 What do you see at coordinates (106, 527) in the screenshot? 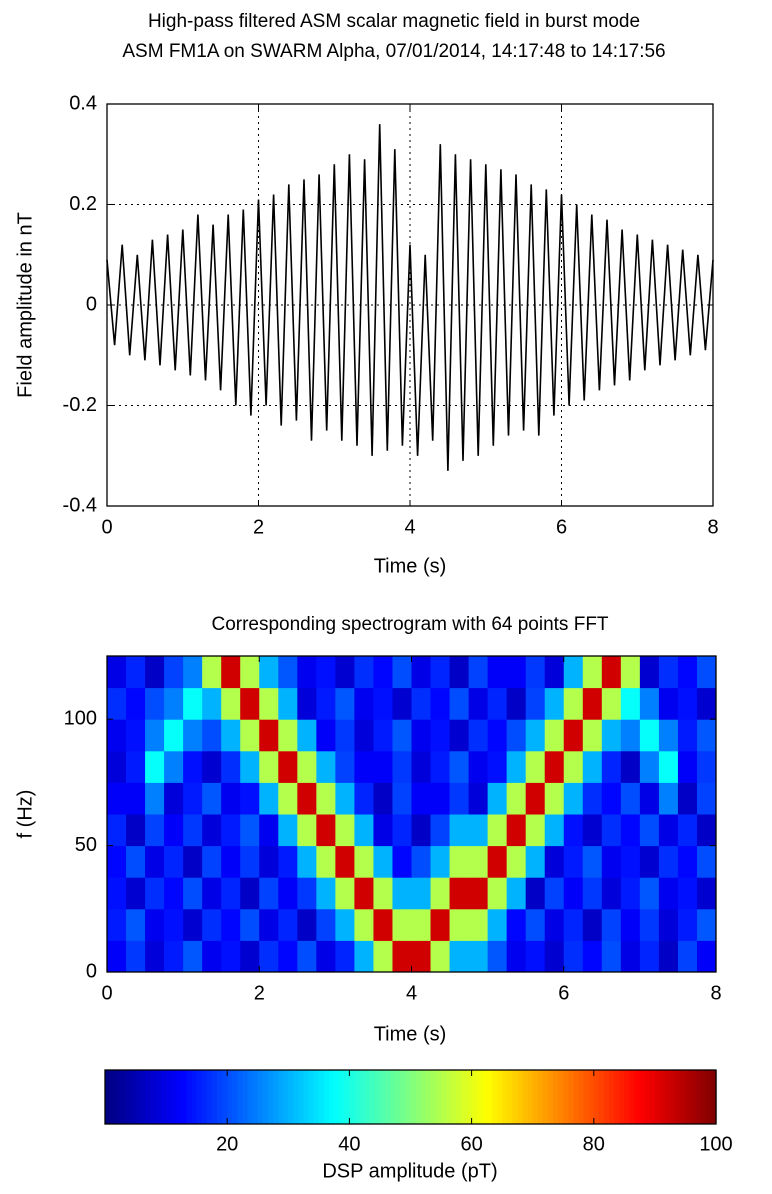
I see `x-tick-label: 0` at bounding box center [106, 527].